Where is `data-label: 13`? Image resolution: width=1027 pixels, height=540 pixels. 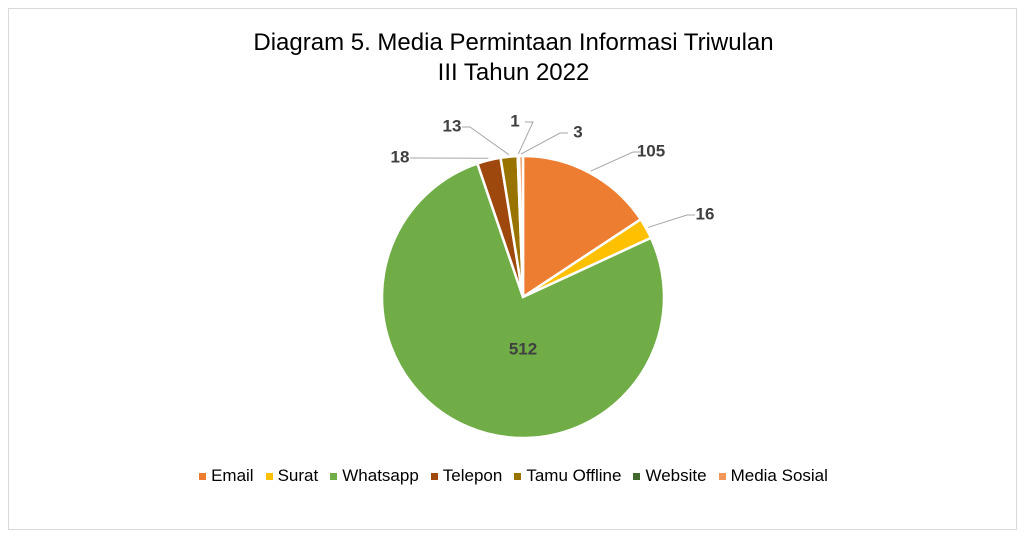
data-label: 13 is located at coordinates (452, 125).